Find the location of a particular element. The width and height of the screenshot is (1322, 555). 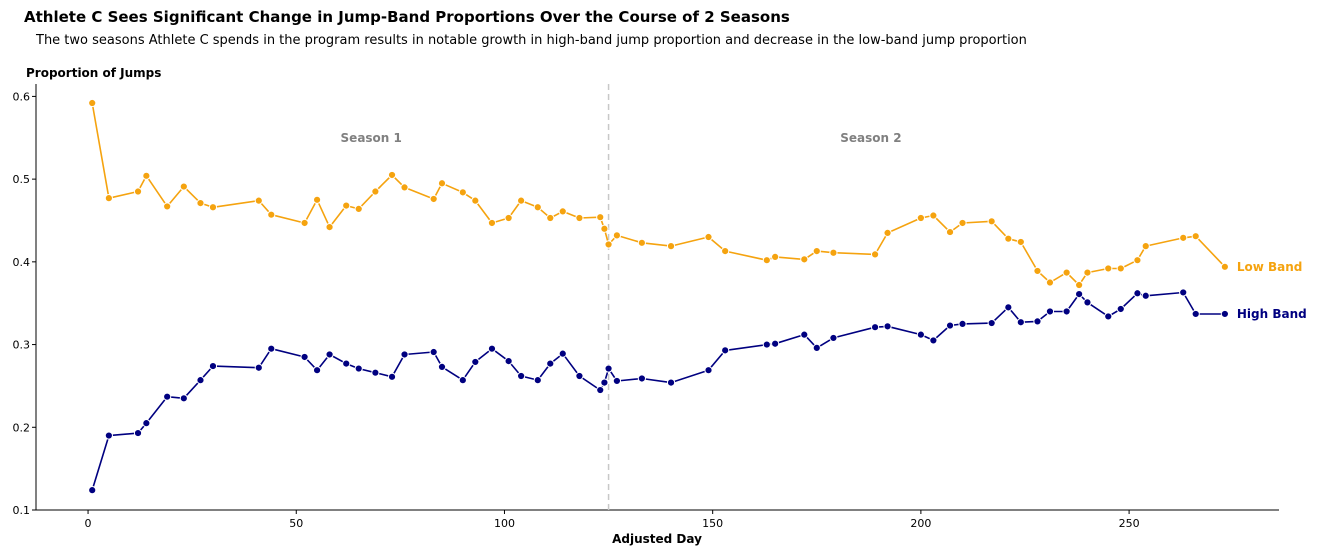

y-tick-label: 0.2 is located at coordinates (22, 427).